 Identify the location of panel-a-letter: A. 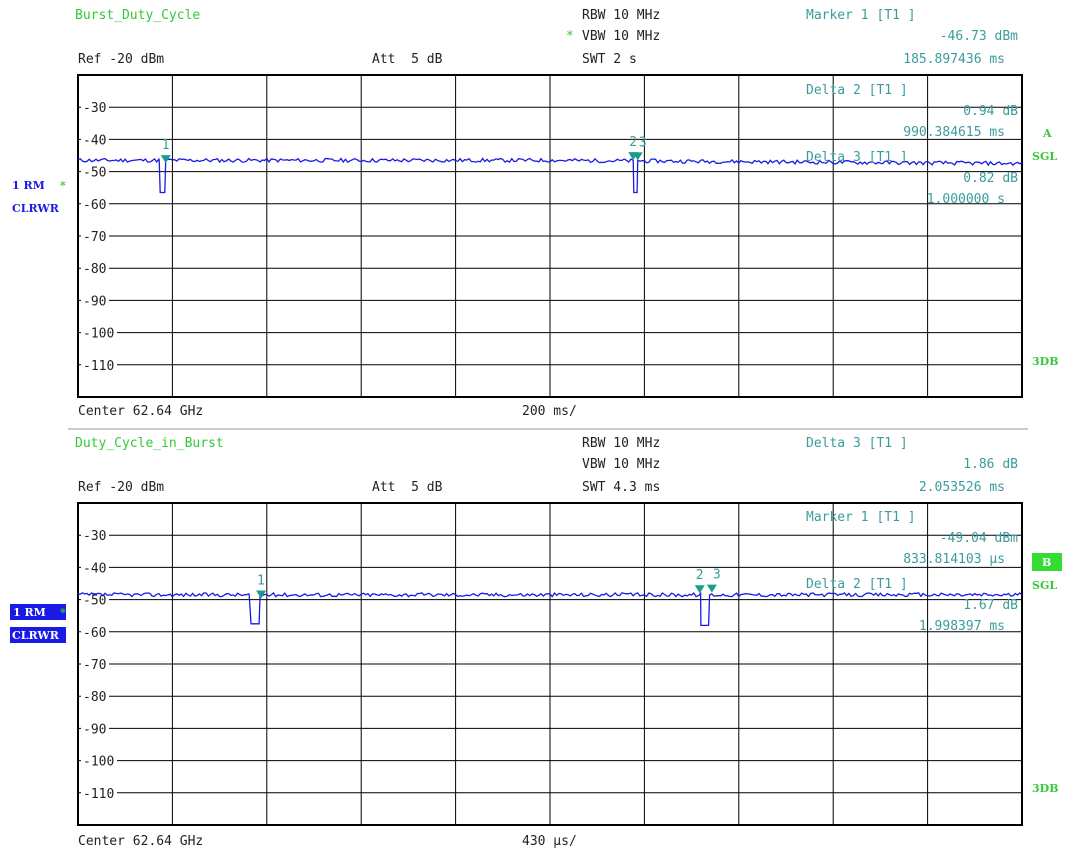
(1047, 133).